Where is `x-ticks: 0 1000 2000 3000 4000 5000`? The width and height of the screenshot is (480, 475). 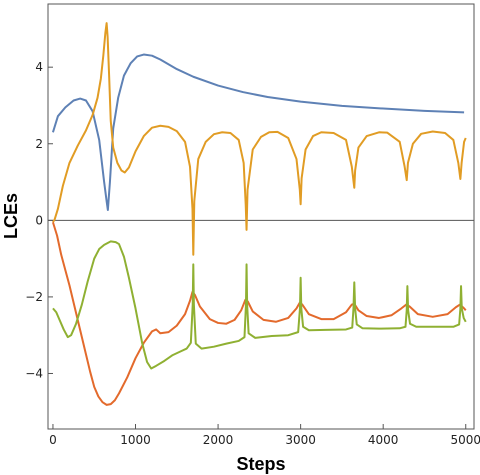 x-ticks: 0 1000 2000 3000 4000 5000 is located at coordinates (264, 435).